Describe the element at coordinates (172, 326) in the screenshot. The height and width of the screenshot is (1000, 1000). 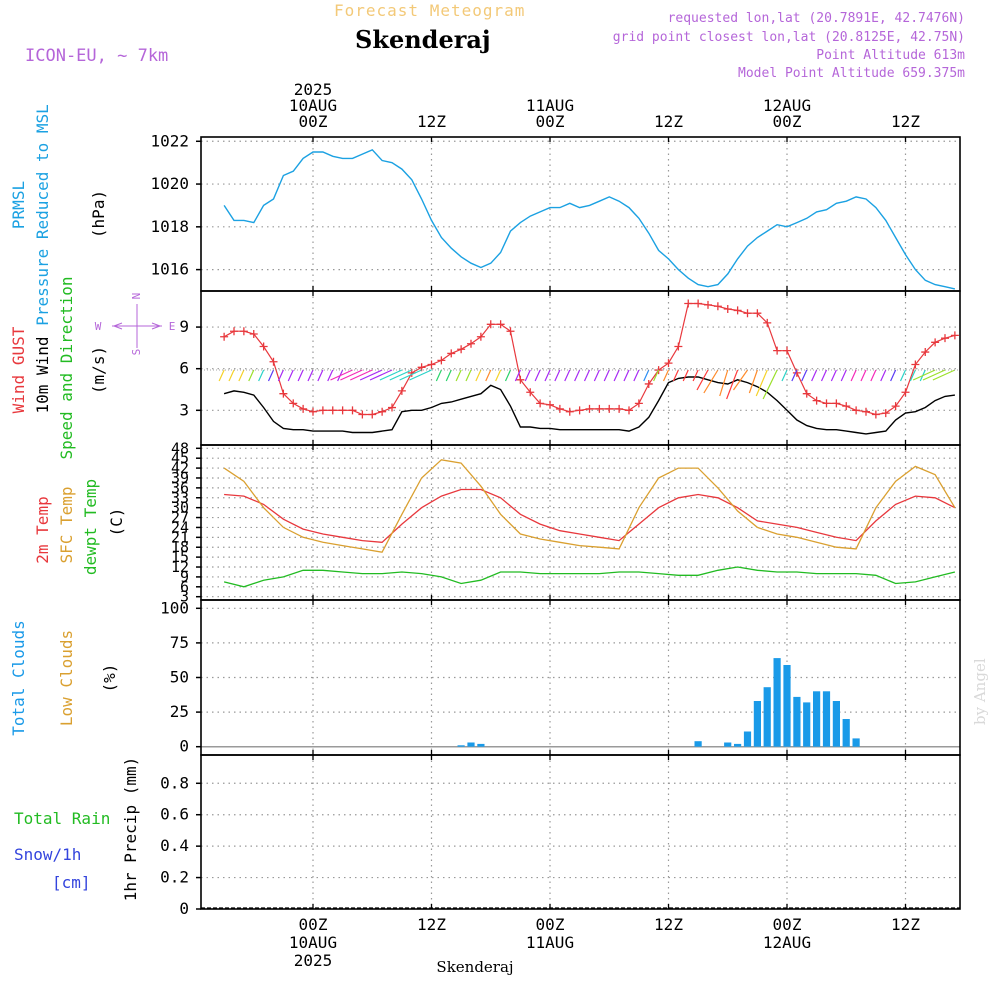
I see `compass-e: E` at that location.